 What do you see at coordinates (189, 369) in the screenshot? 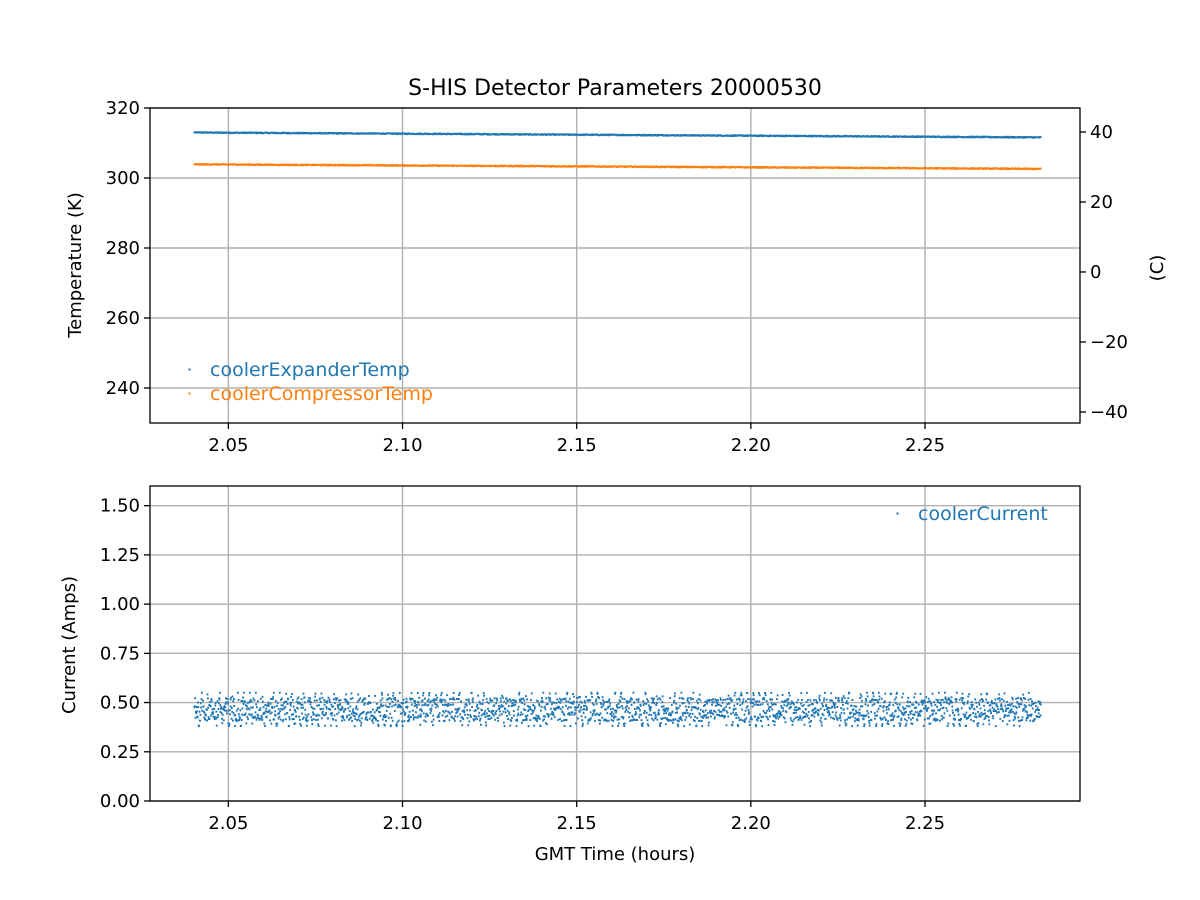
I see `legend-marker-expander` at bounding box center [189, 369].